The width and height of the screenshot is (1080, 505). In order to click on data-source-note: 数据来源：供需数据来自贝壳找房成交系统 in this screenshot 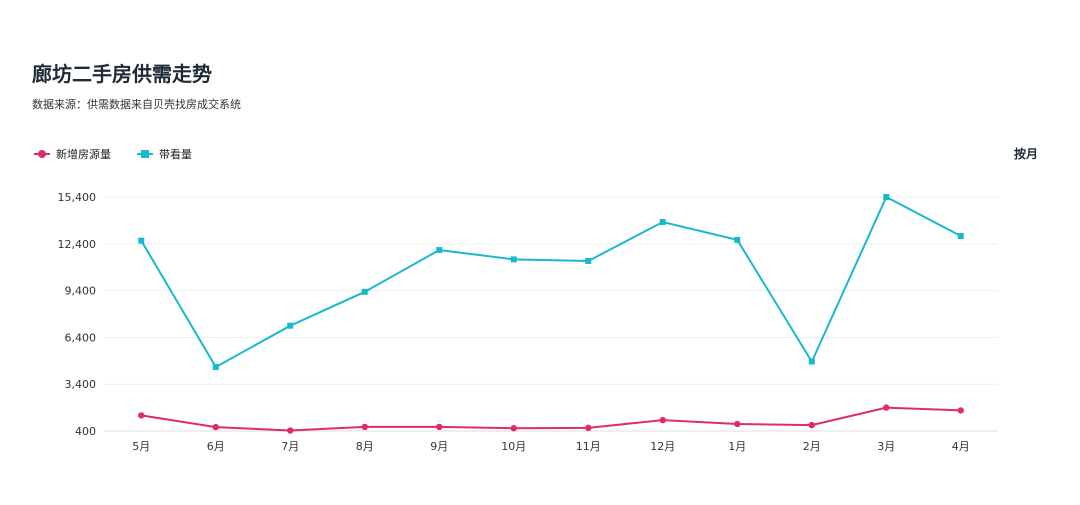, I will do `click(136, 104)`.